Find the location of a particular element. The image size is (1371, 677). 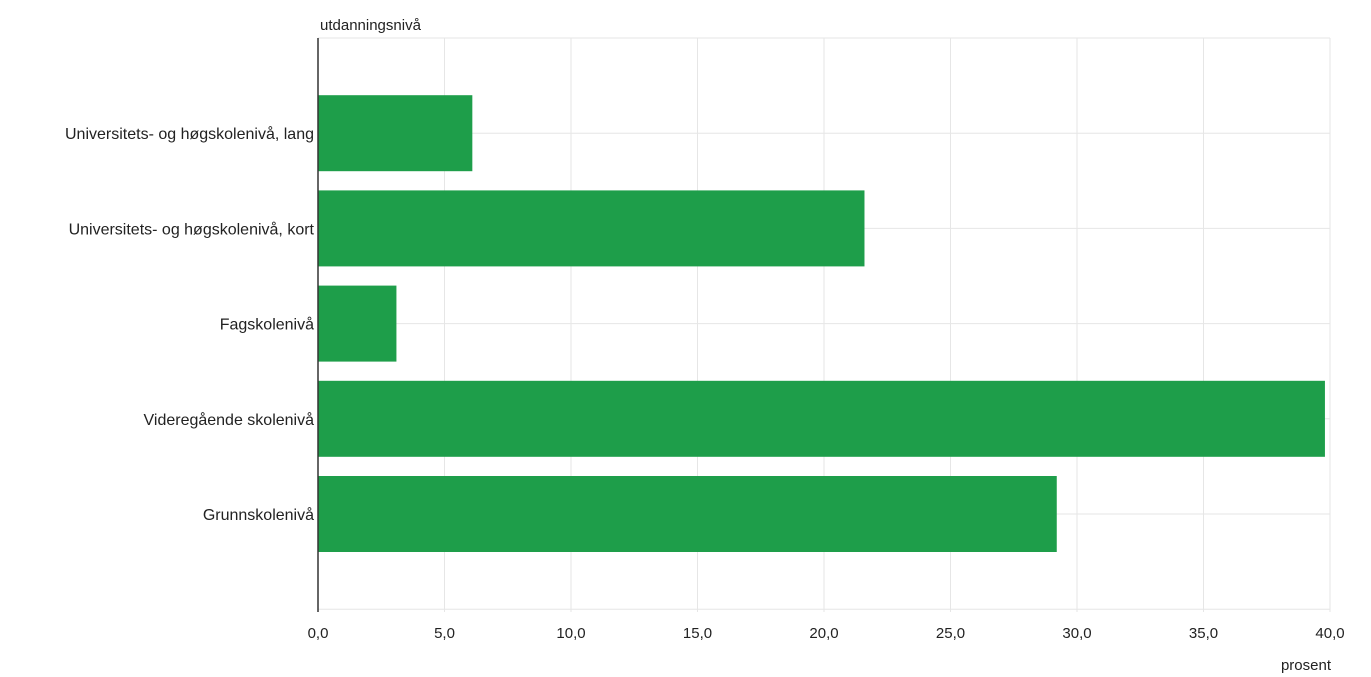

x-tick-label: 5,0 is located at coordinates (444, 633).